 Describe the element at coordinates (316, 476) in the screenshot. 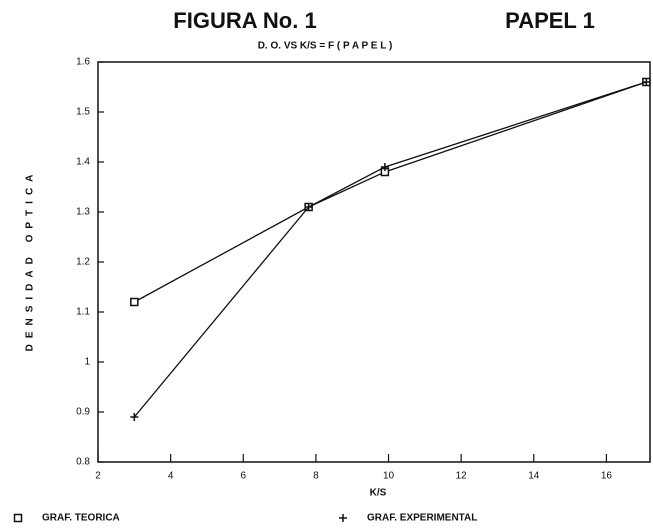

I see `x-tick-label: 8` at that location.